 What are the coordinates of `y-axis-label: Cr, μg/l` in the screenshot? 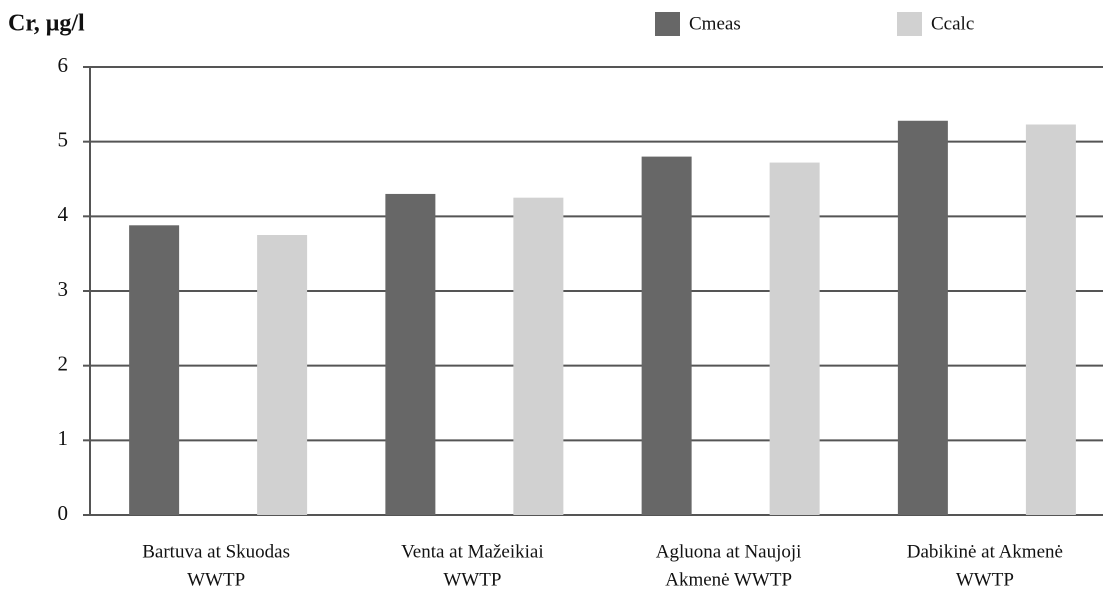 It's located at (46, 24).